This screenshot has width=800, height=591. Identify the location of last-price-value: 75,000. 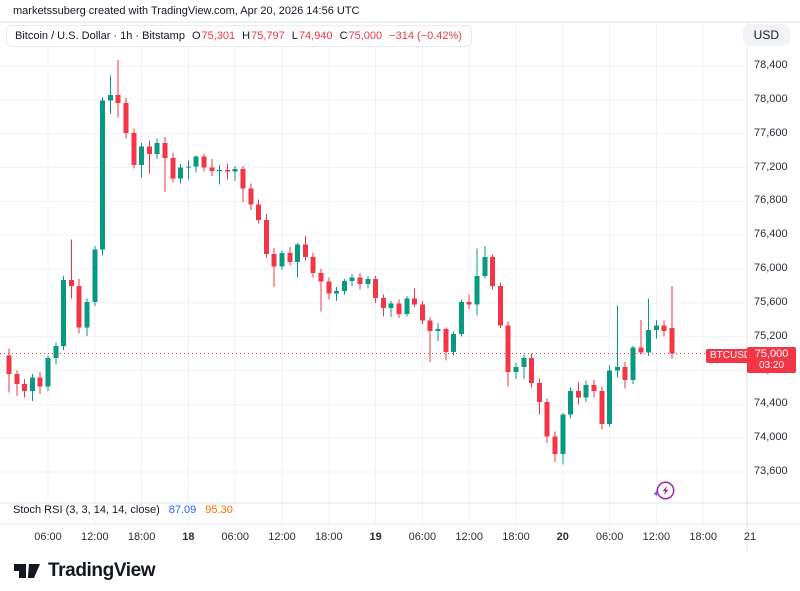
(771, 354).